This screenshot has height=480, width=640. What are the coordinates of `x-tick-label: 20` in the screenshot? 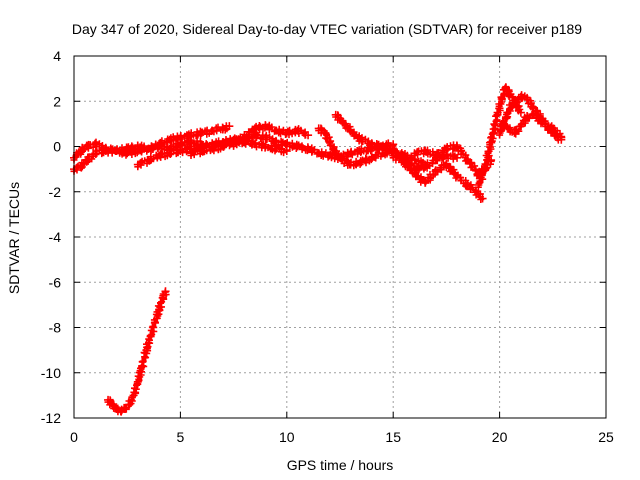 It's located at (500, 437).